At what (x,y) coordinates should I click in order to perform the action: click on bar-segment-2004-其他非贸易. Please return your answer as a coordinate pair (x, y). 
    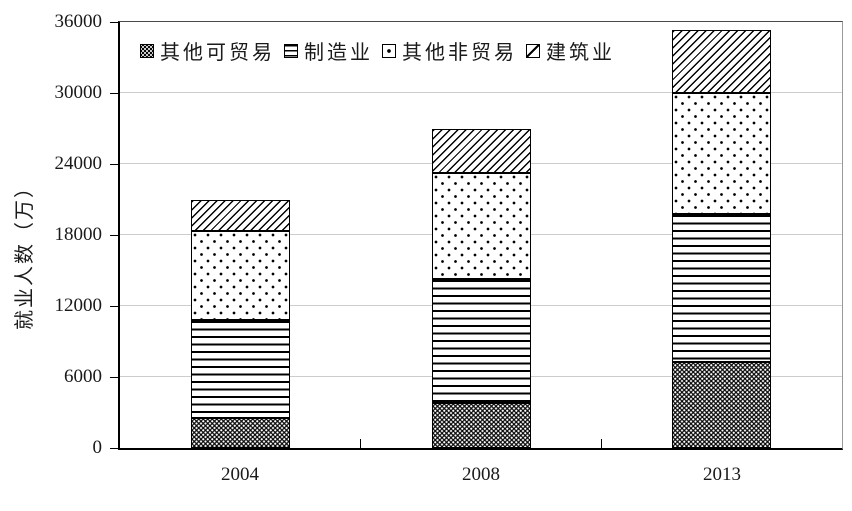
    Looking at the image, I should click on (240, 276).